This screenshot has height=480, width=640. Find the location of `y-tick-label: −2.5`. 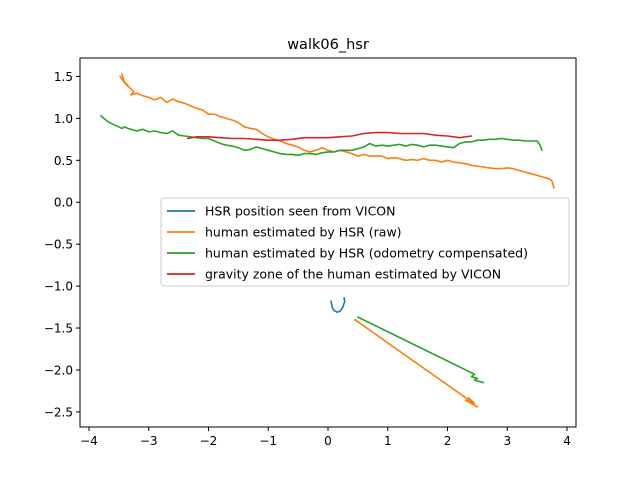

y-tick-label: −2.5 is located at coordinates (58, 412).